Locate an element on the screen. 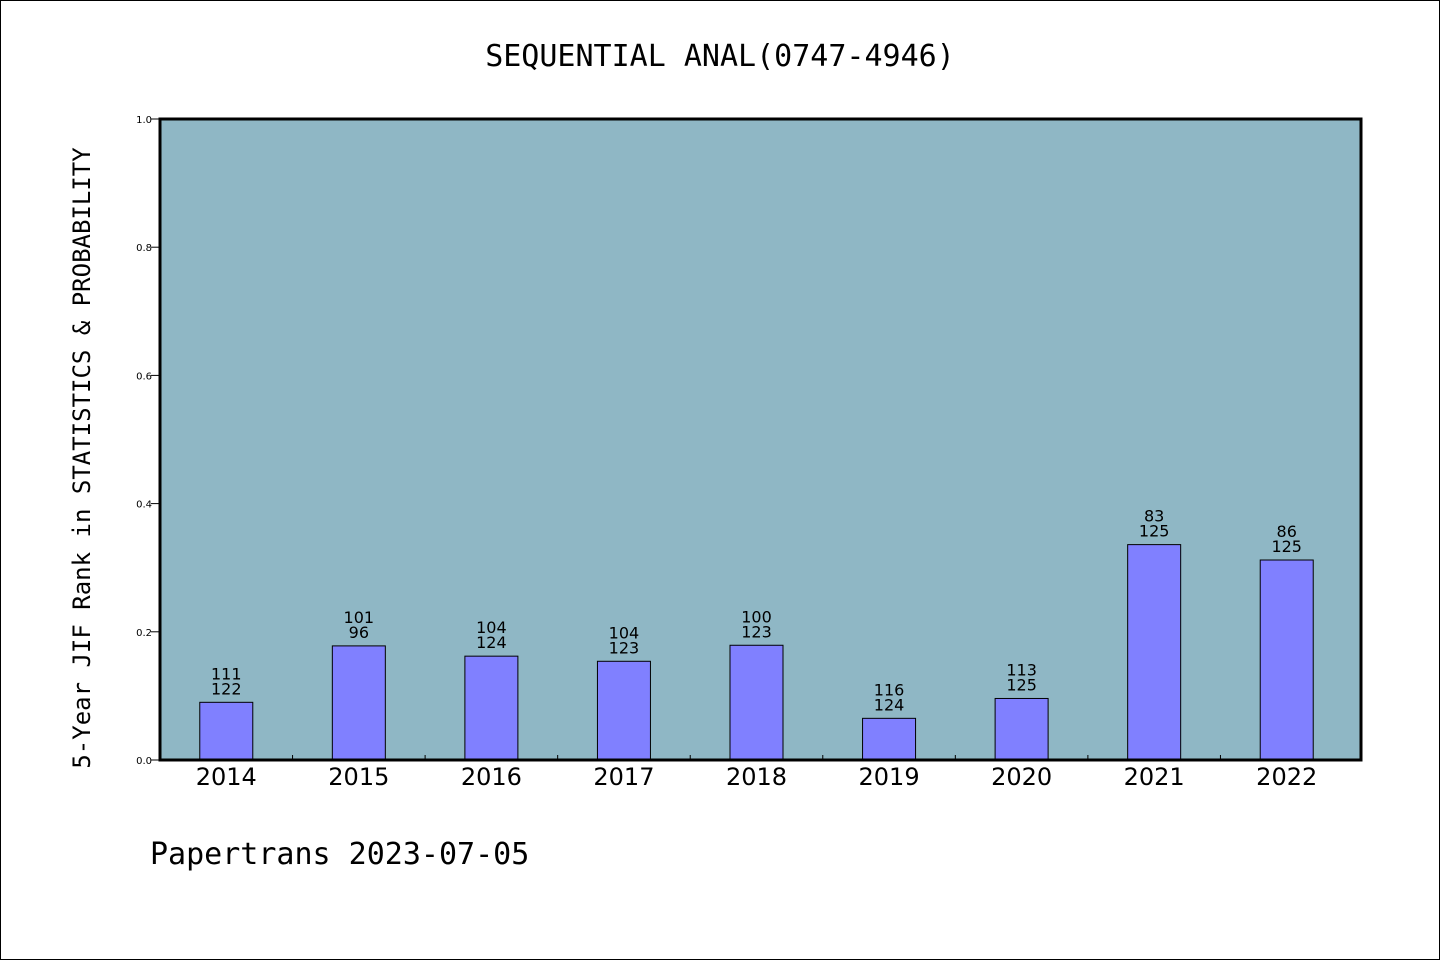 Image resolution: width=1440 pixels, height=960 pixels. x-tick-label: 2022 is located at coordinates (1286, 777).